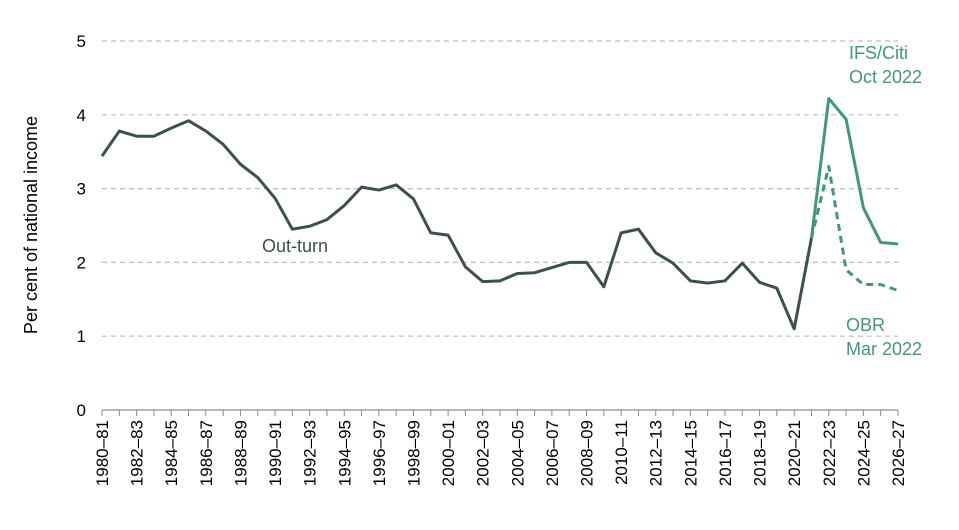  What do you see at coordinates (863, 453) in the screenshot?
I see `x-tick-label: 2024–25` at bounding box center [863, 453].